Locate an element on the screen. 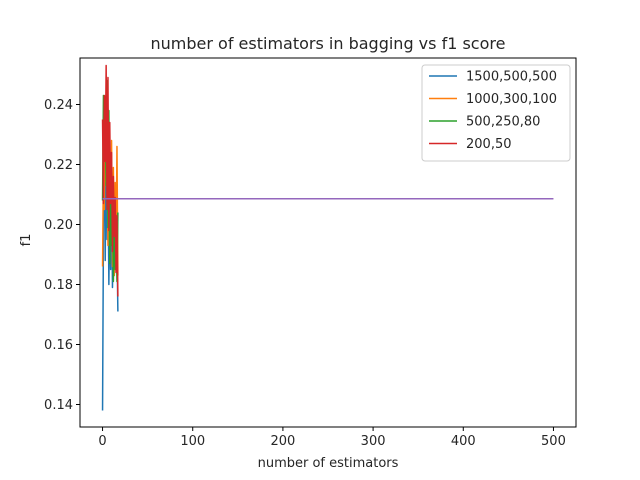 The image size is (640, 480). legend-label: 500,250,80 is located at coordinates (503, 122).